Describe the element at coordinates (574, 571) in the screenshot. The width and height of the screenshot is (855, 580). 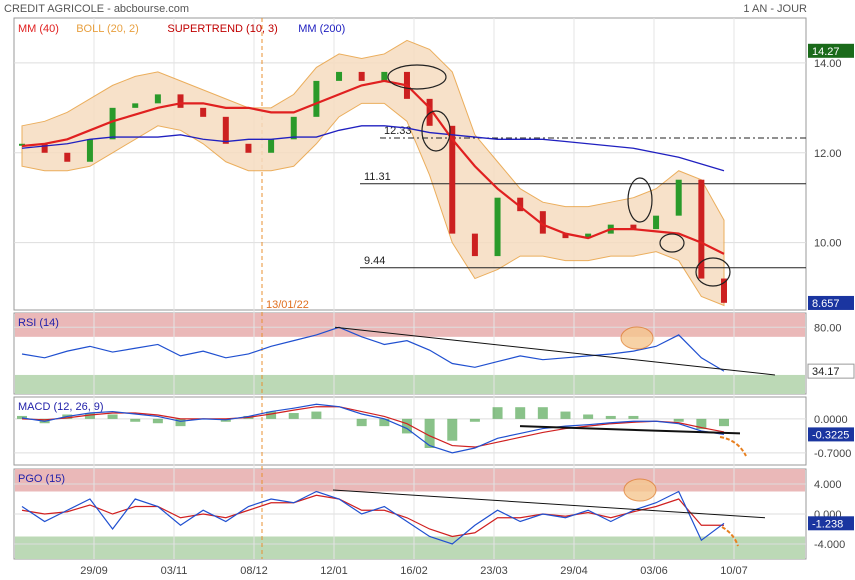
I see `x-tick-label: 29/04` at that location.